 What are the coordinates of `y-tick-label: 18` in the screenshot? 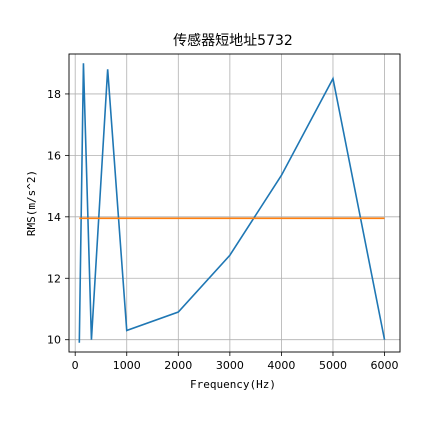 It's located at (54, 94).